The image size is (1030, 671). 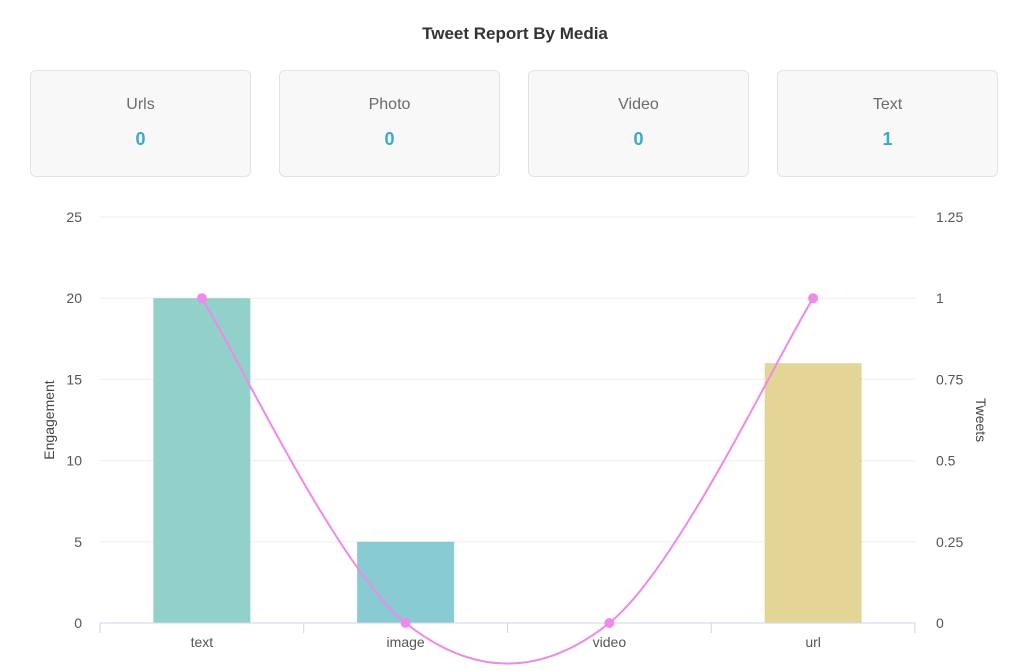 What do you see at coordinates (949, 217) in the screenshot?
I see `y2-tick-label: 1.25` at bounding box center [949, 217].